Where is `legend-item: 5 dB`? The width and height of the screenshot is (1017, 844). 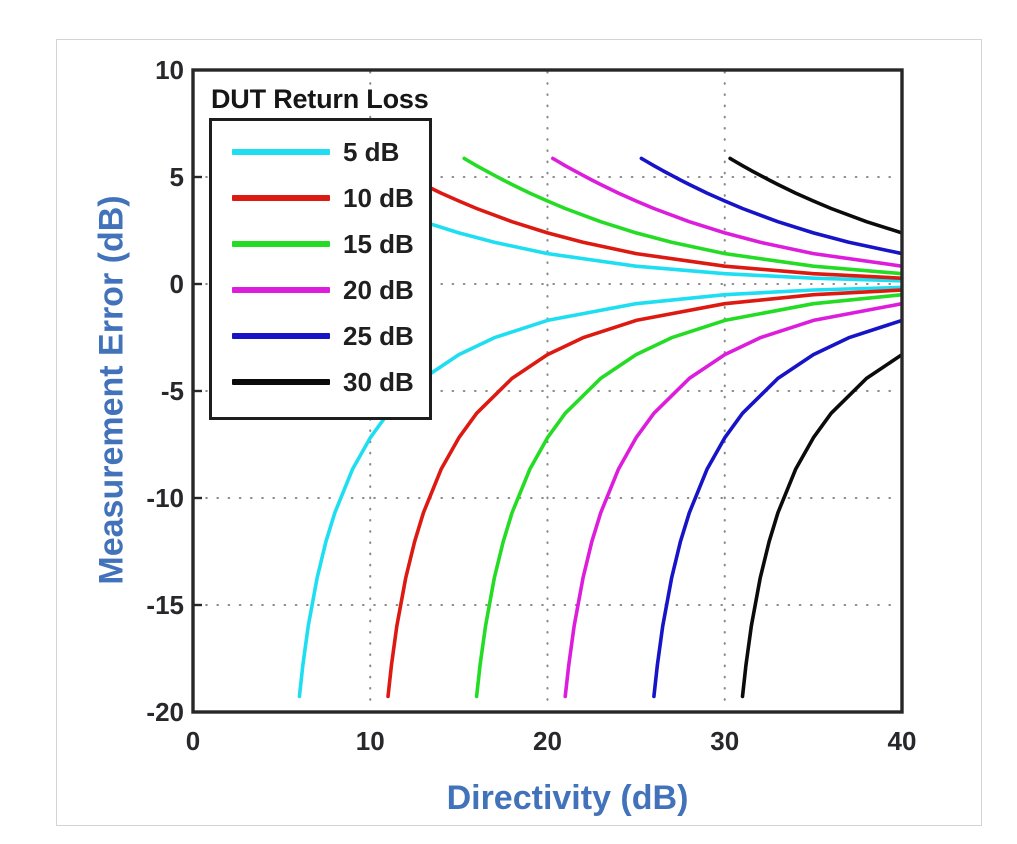 legend-item: 5 dB is located at coordinates (320, 152).